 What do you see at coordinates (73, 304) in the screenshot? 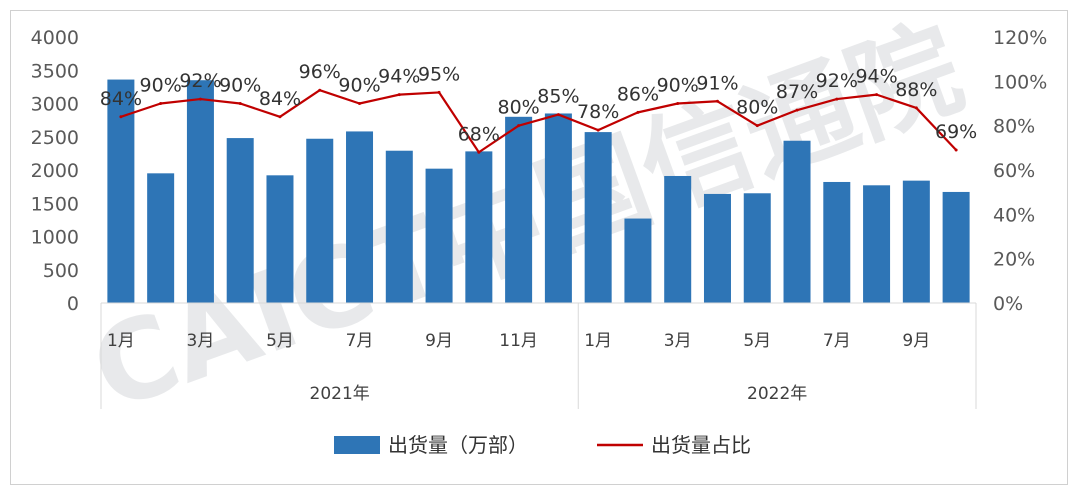
I see `y-left-tick: 0` at bounding box center [73, 304].